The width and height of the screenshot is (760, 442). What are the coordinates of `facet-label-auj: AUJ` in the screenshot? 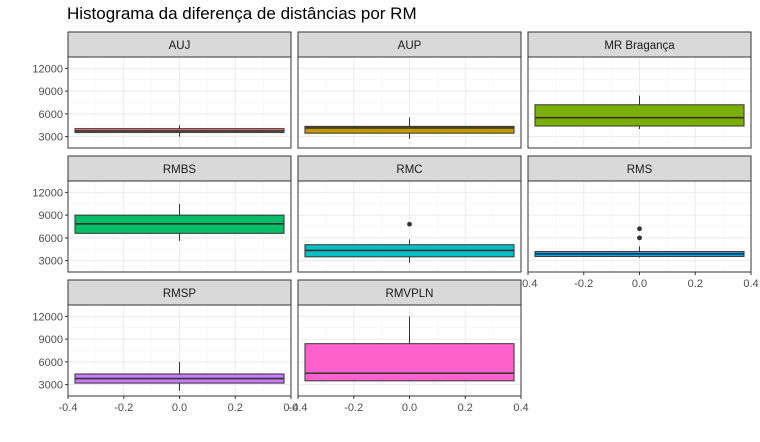 It's located at (180, 46).